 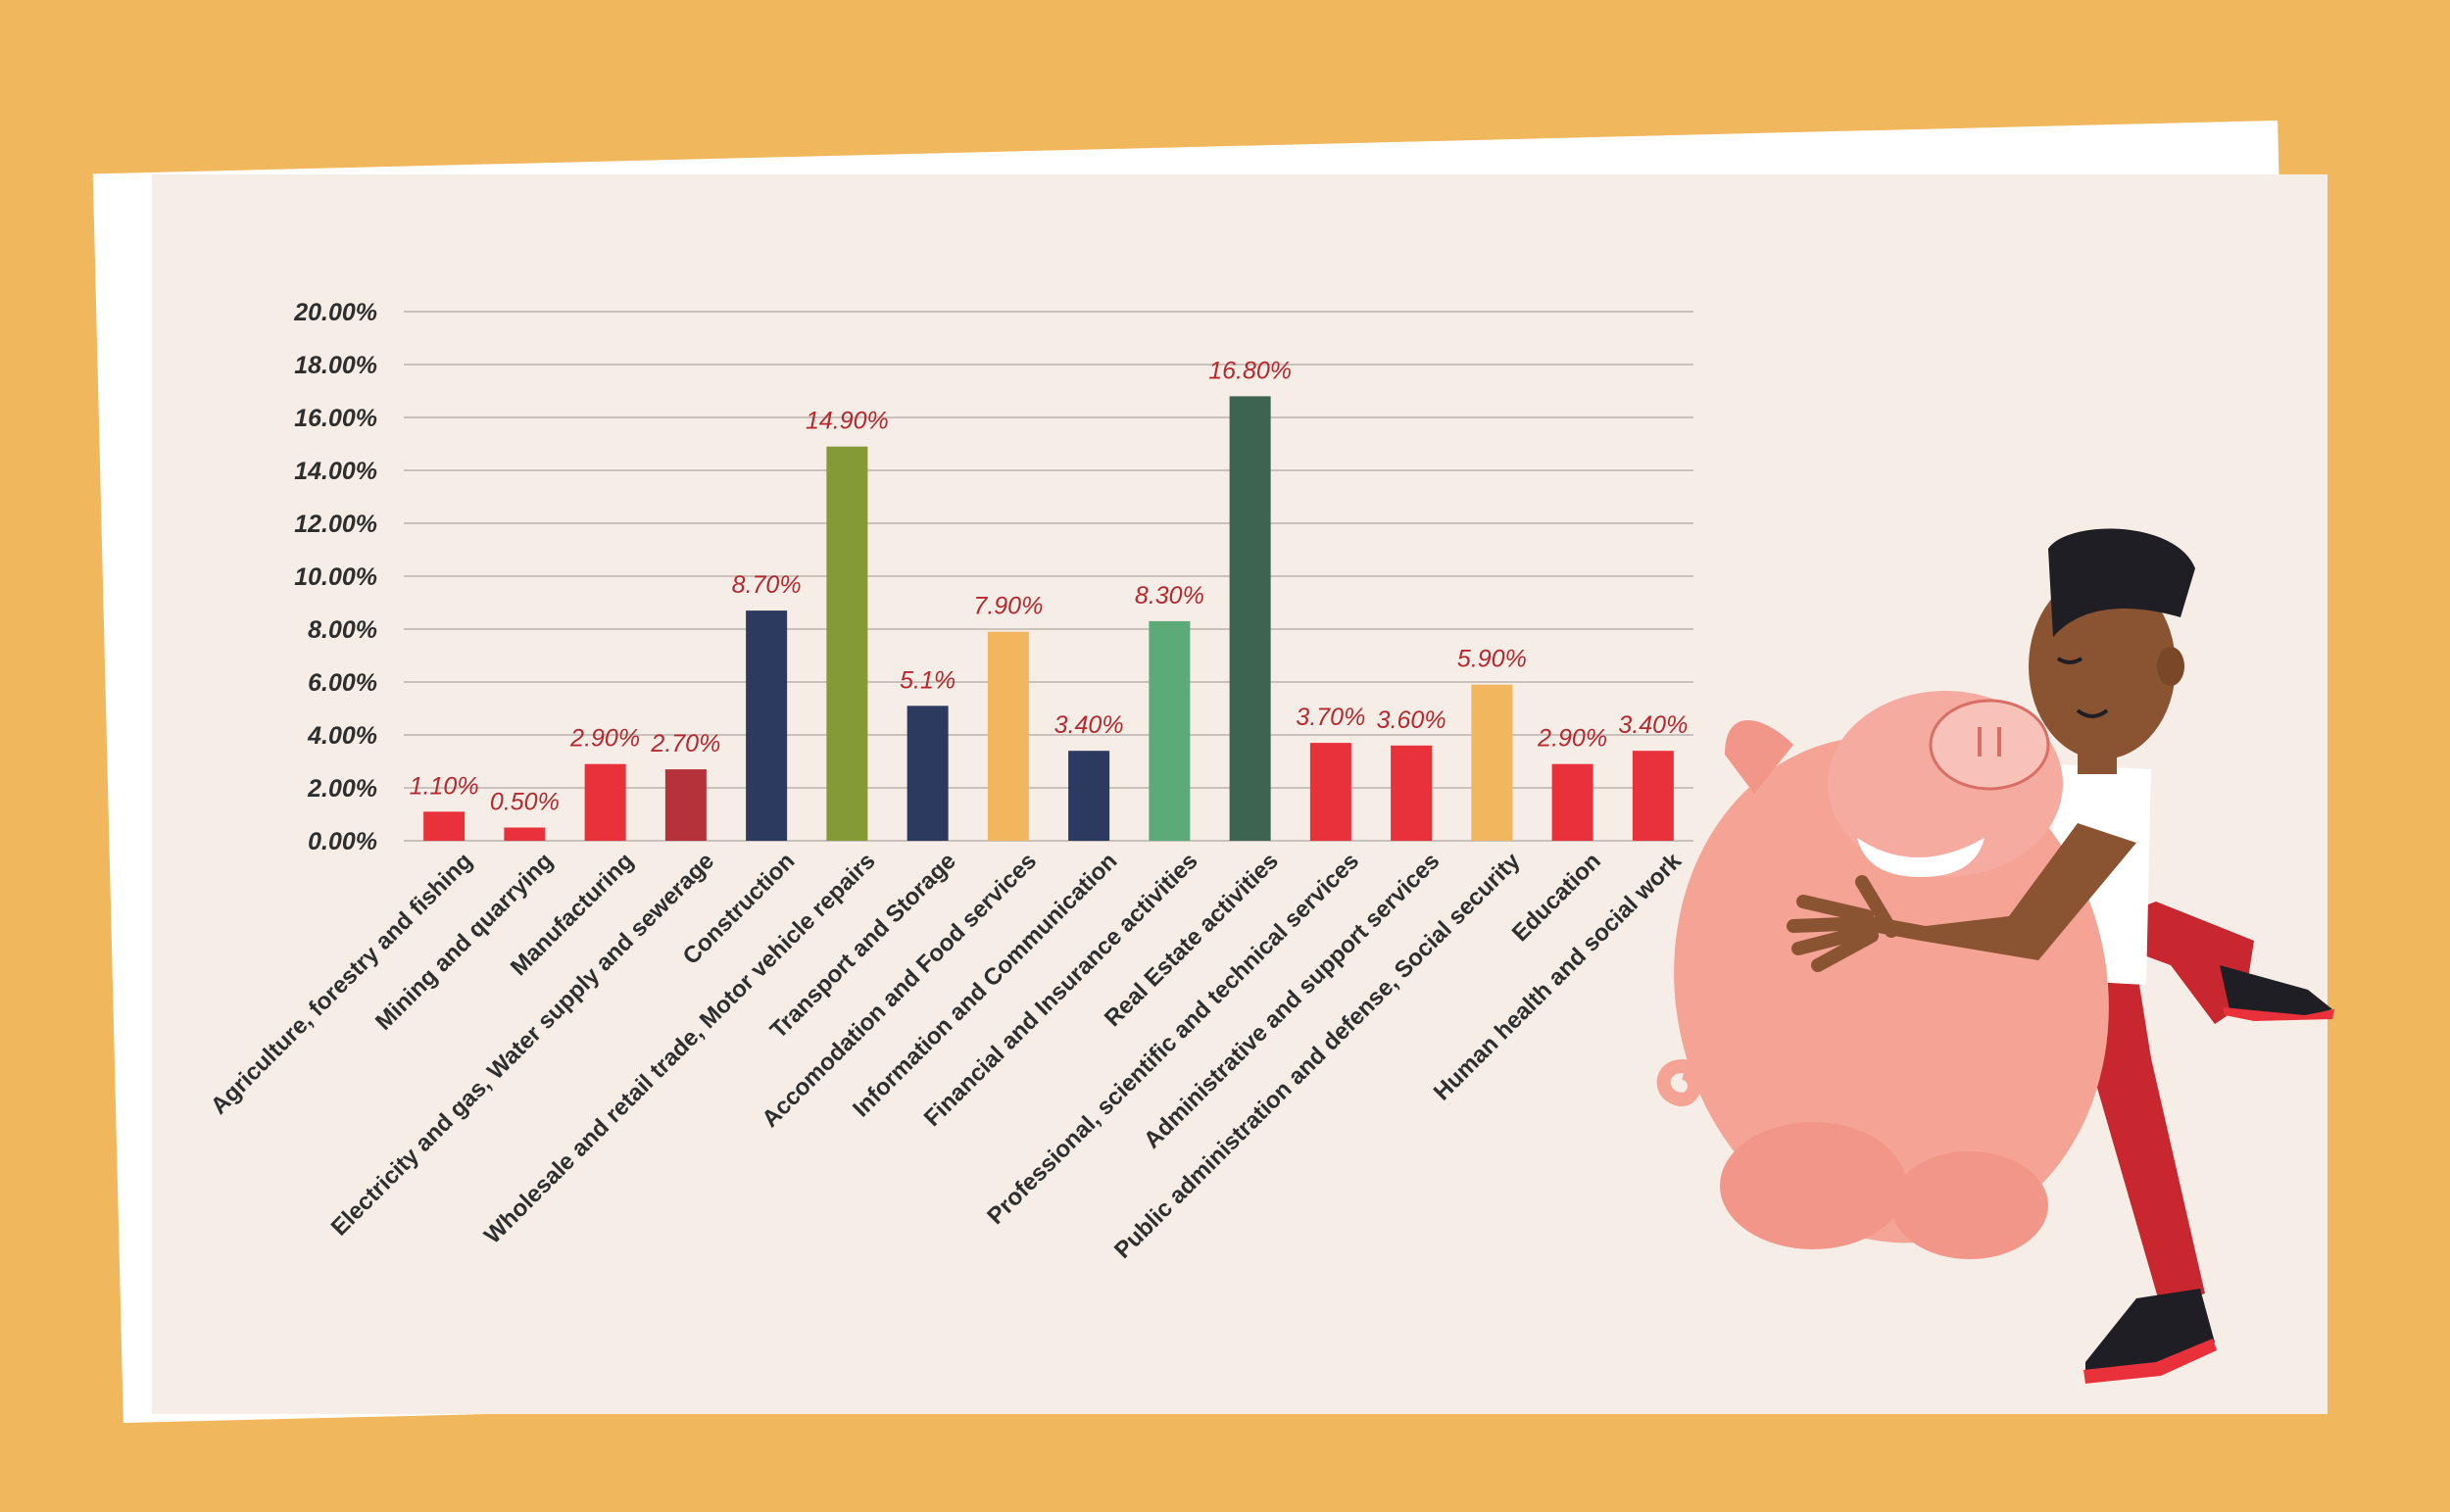 I want to click on man-arm, so click(x=2001, y=891).